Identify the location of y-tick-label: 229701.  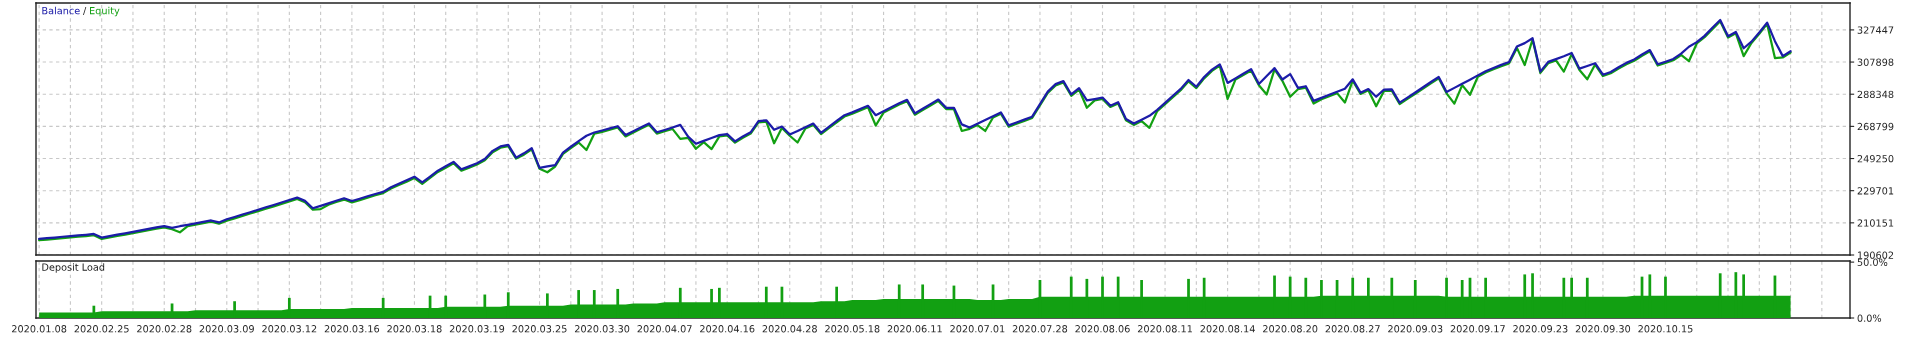
(1875, 191).